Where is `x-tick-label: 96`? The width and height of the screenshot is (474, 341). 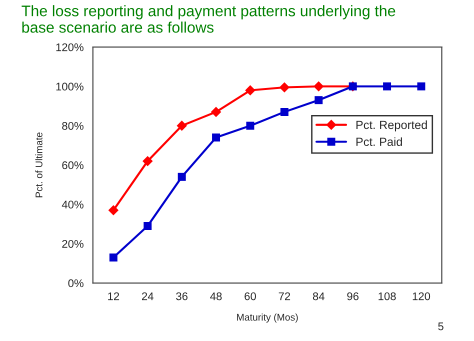 x-tick-label: 96 is located at coordinates (353, 296).